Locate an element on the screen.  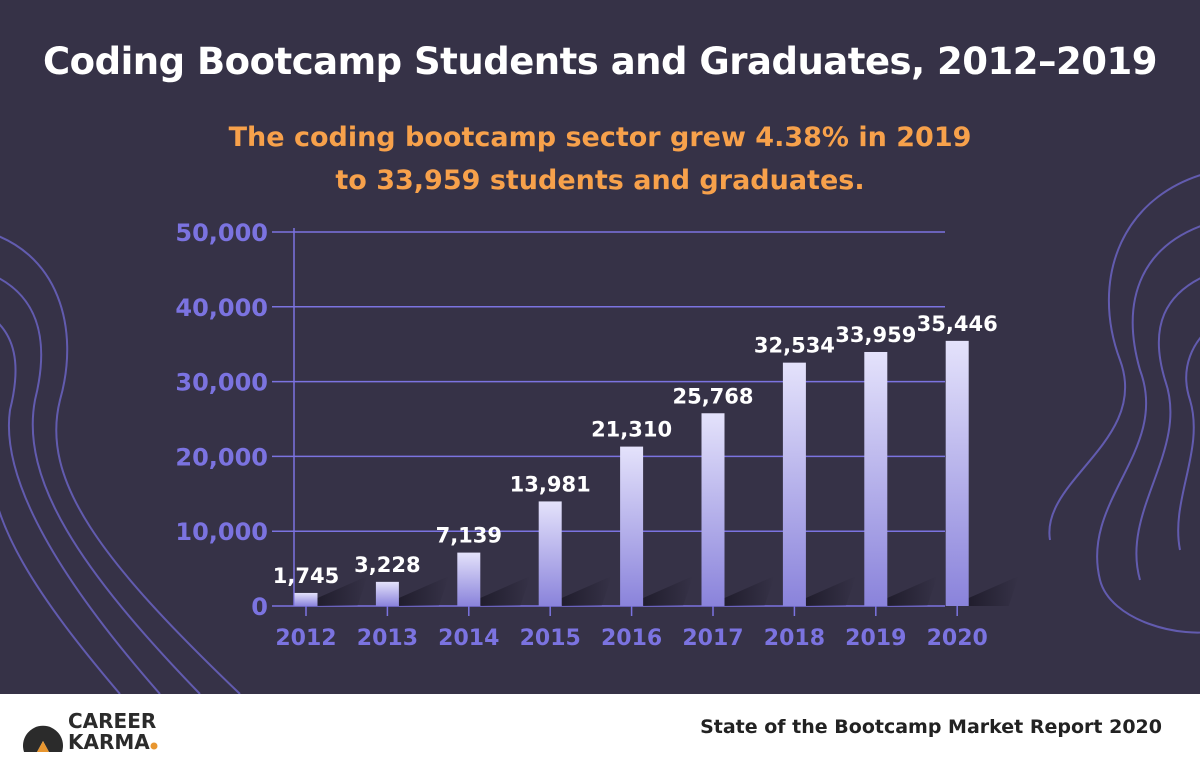
y-tick-label: 40,000 is located at coordinates (221, 308).